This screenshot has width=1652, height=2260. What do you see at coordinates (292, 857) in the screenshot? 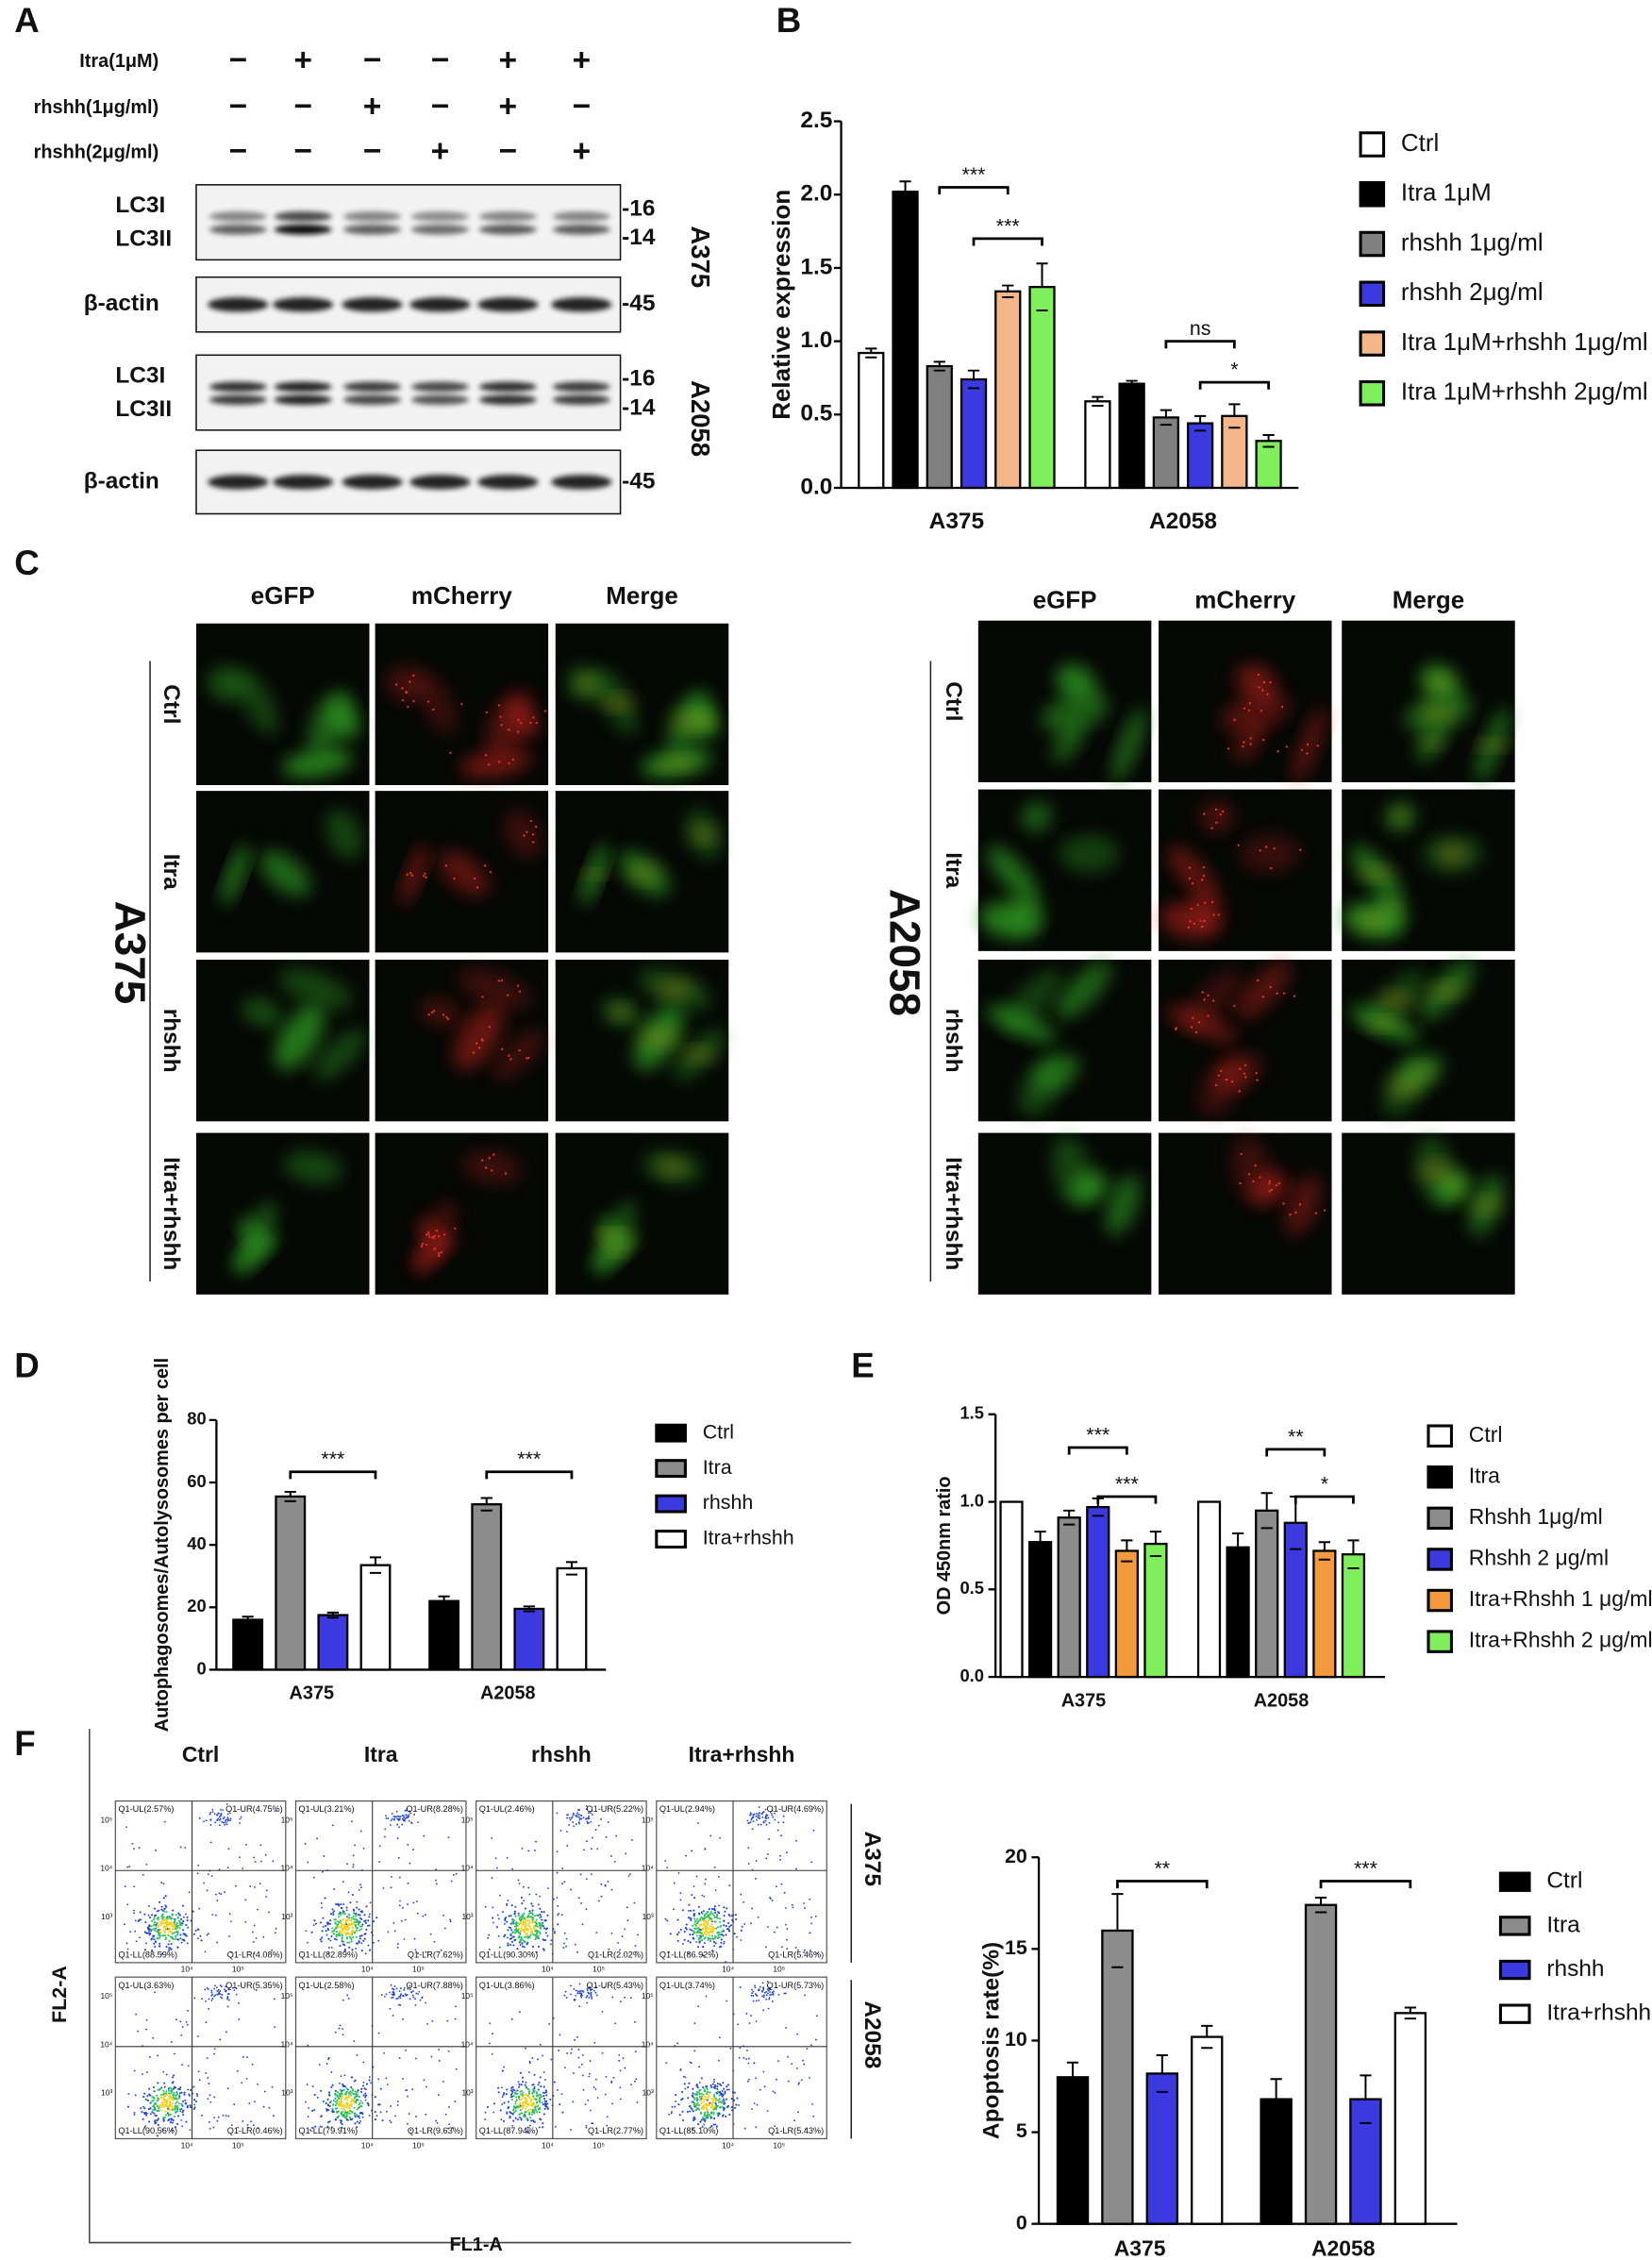
I see `micrograph-content` at bounding box center [292, 857].